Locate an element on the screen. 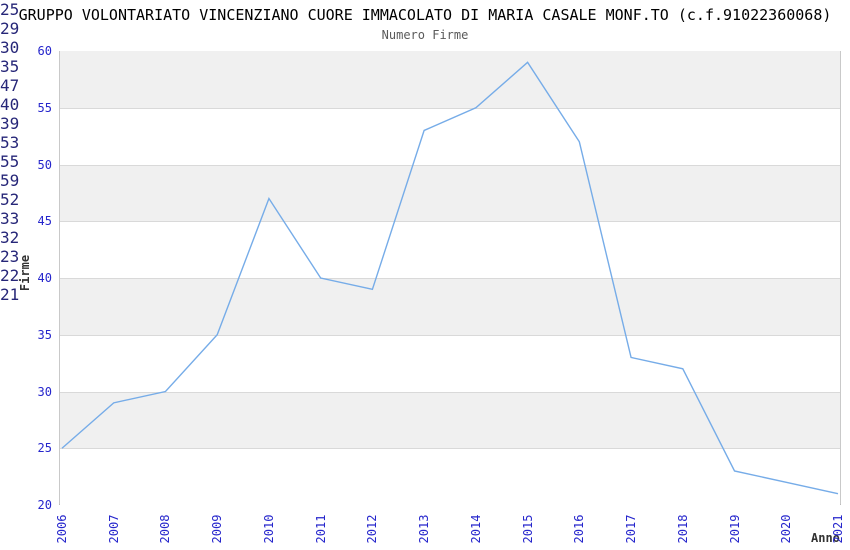 Image resolution: width=850 pixels, height=550 pixels. x-axis-tick-label: 2008 is located at coordinates (165, 529).